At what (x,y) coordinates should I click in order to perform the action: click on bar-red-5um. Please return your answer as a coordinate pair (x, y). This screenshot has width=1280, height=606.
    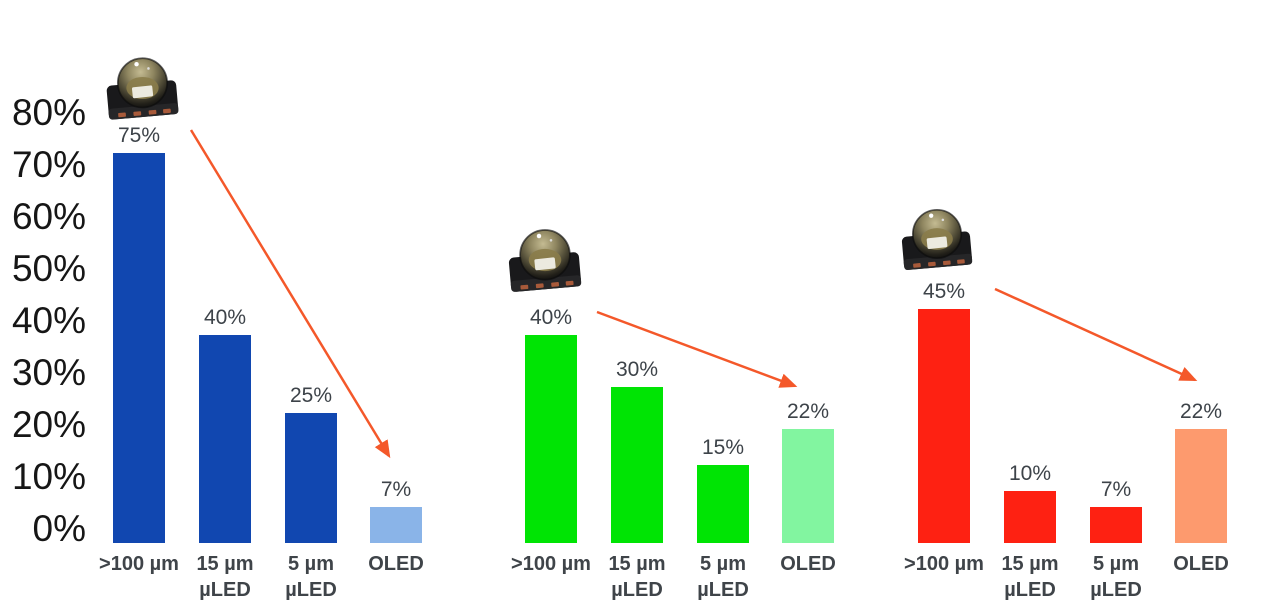
    Looking at the image, I should click on (1116, 525).